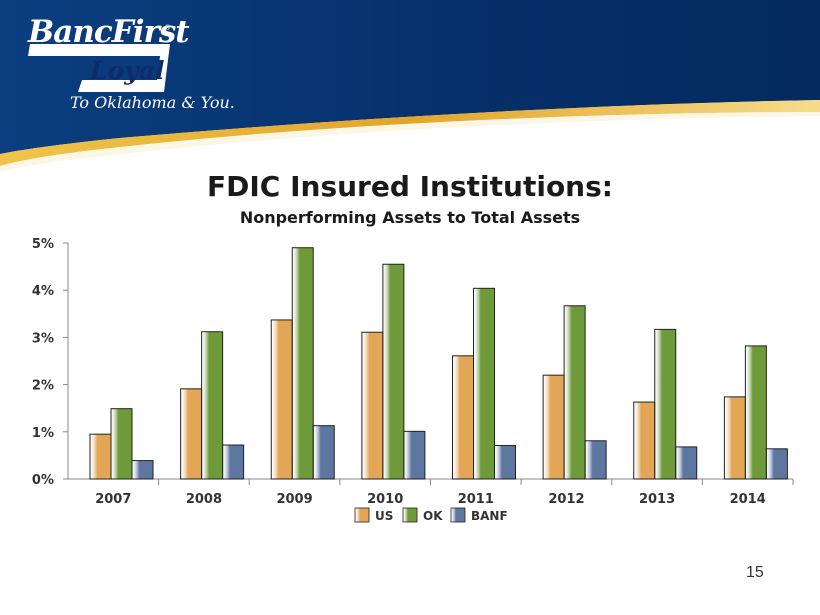  Describe the element at coordinates (734, 438) in the screenshot. I see `bar-us-2014` at that location.